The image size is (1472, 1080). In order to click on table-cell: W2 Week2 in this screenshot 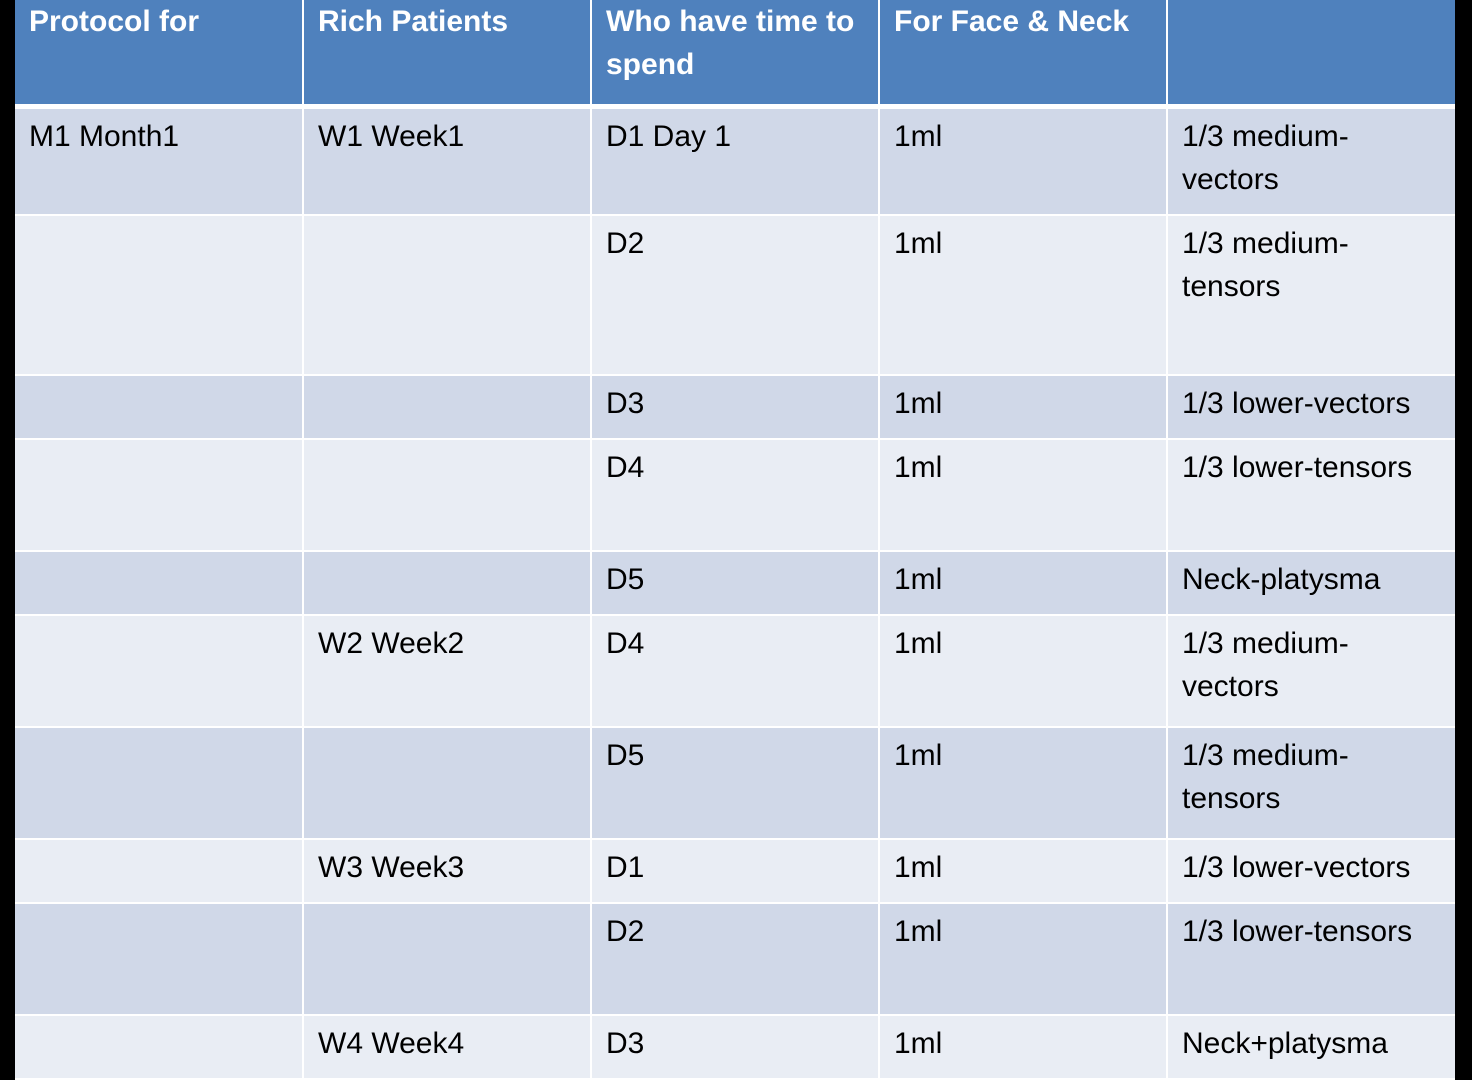, I will do `click(447, 671)`.